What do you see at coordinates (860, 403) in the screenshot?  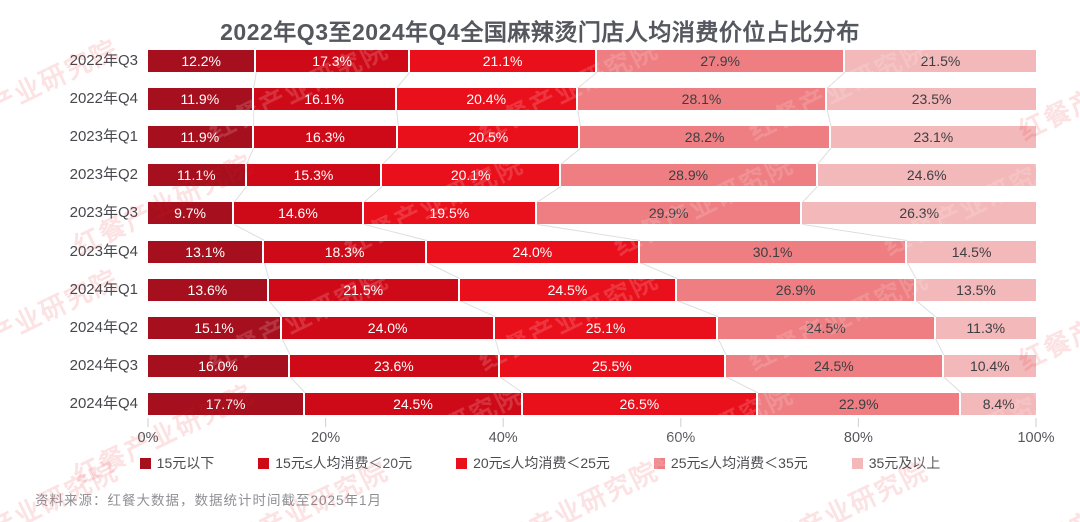 I see `bar-segment: 22.9%` at bounding box center [860, 403].